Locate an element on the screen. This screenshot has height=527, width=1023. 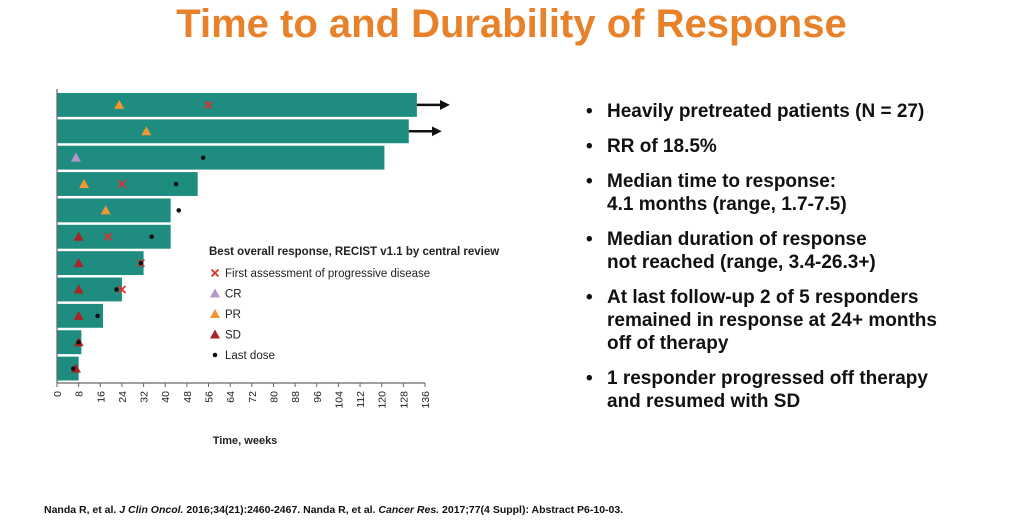
x-tick-label: 40 is located at coordinates (166, 397).